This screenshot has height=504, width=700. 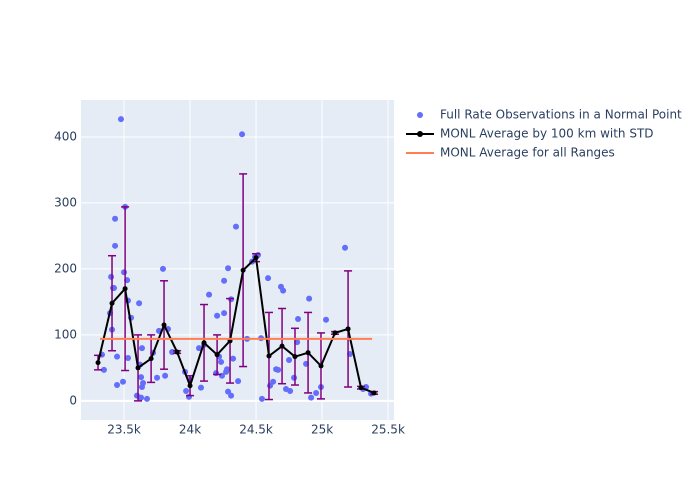 What do you see at coordinates (65, 334) in the screenshot?
I see `y-tick-label: 100` at bounding box center [65, 334].